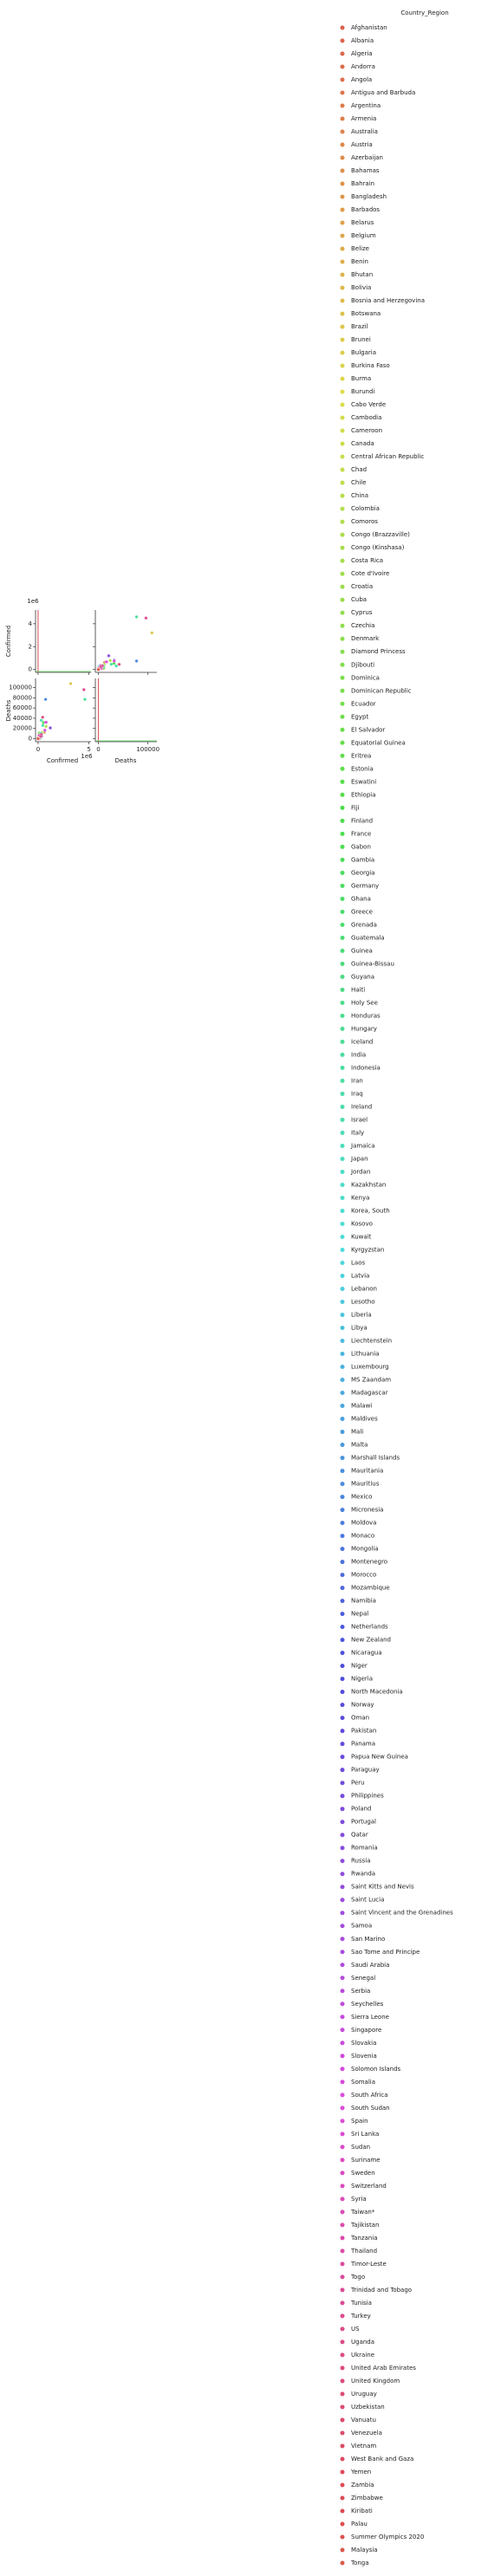  I want to click on legend-label: Kazakhstan, so click(368, 1185).